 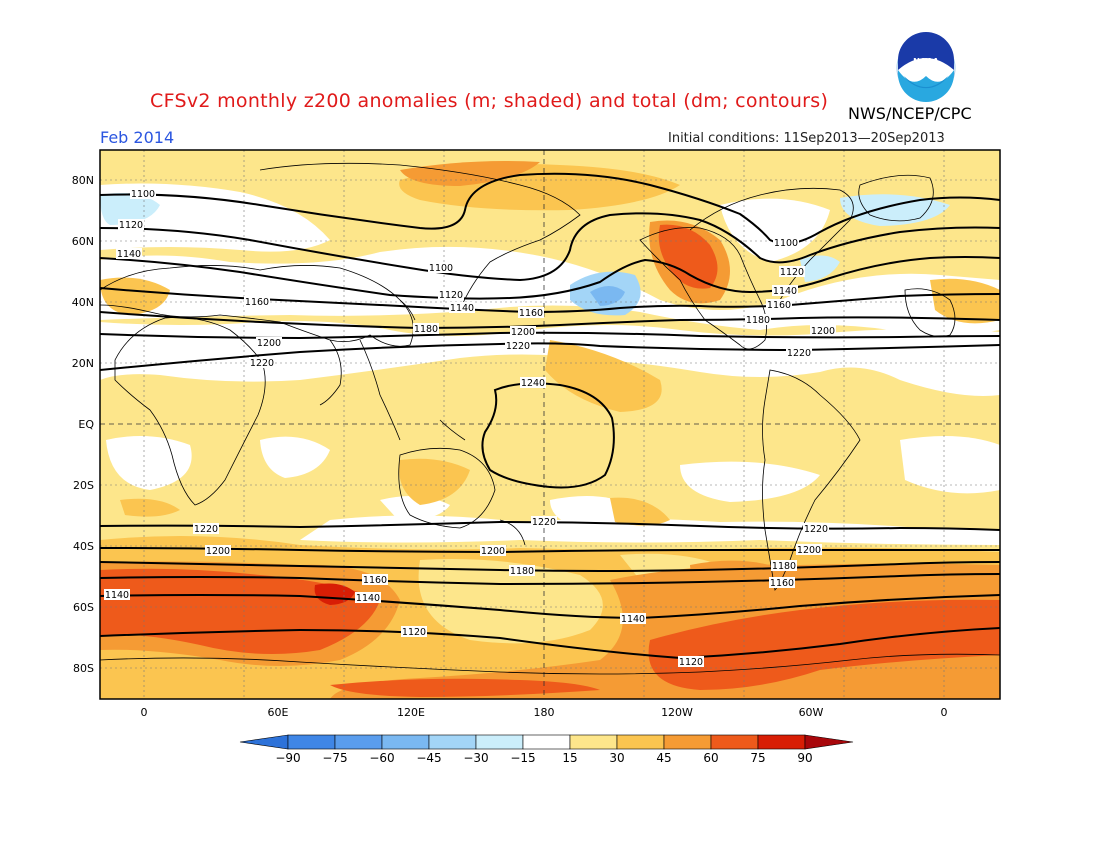 What do you see at coordinates (663, 758) in the screenshot?
I see `colorbar-label: 45` at bounding box center [663, 758].